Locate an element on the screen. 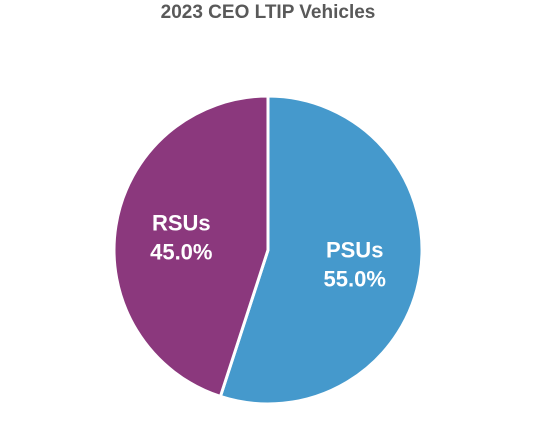 This screenshot has width=536, height=444. chart-title: 2023 CEO LTIP Vehicles is located at coordinates (268, 12).